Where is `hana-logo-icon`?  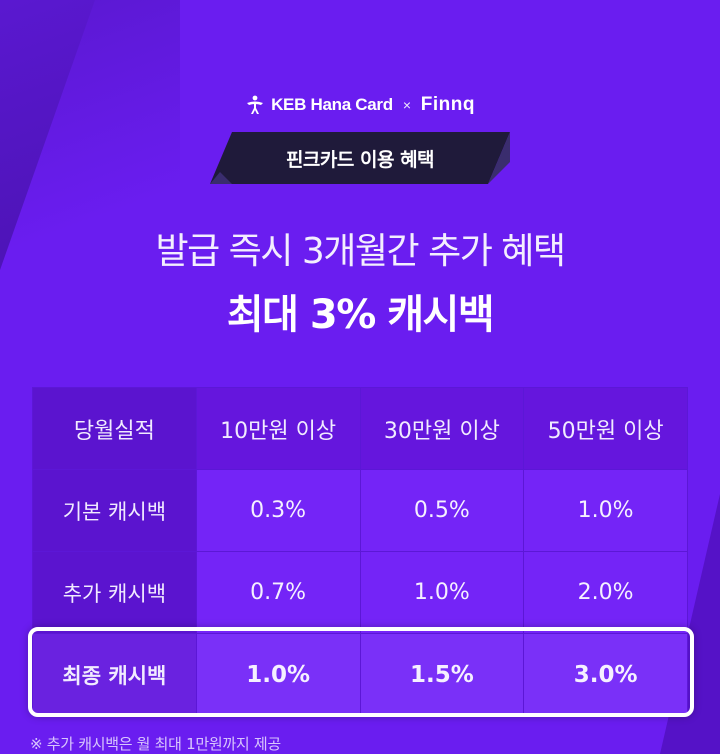
hana-logo-icon is located at coordinates (255, 104).